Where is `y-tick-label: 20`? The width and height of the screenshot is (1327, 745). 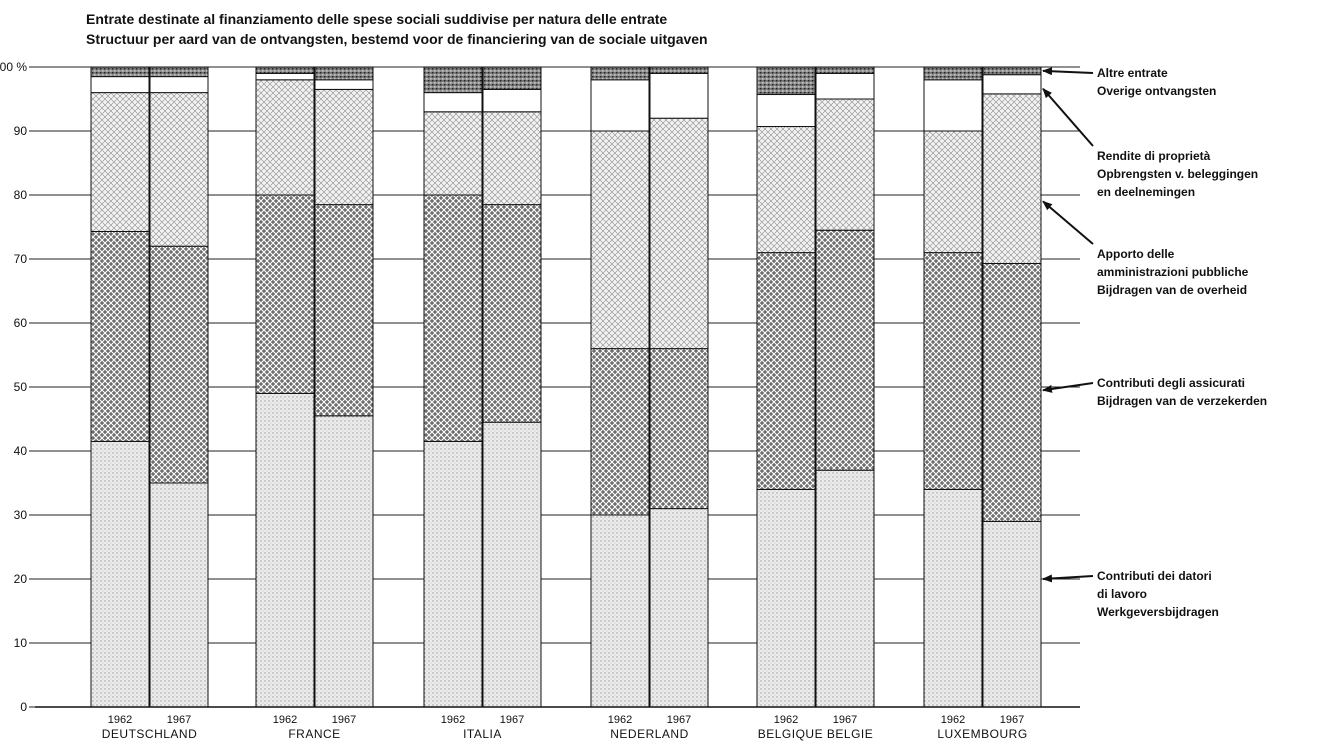 y-tick-label: 20 is located at coordinates (21, 579).